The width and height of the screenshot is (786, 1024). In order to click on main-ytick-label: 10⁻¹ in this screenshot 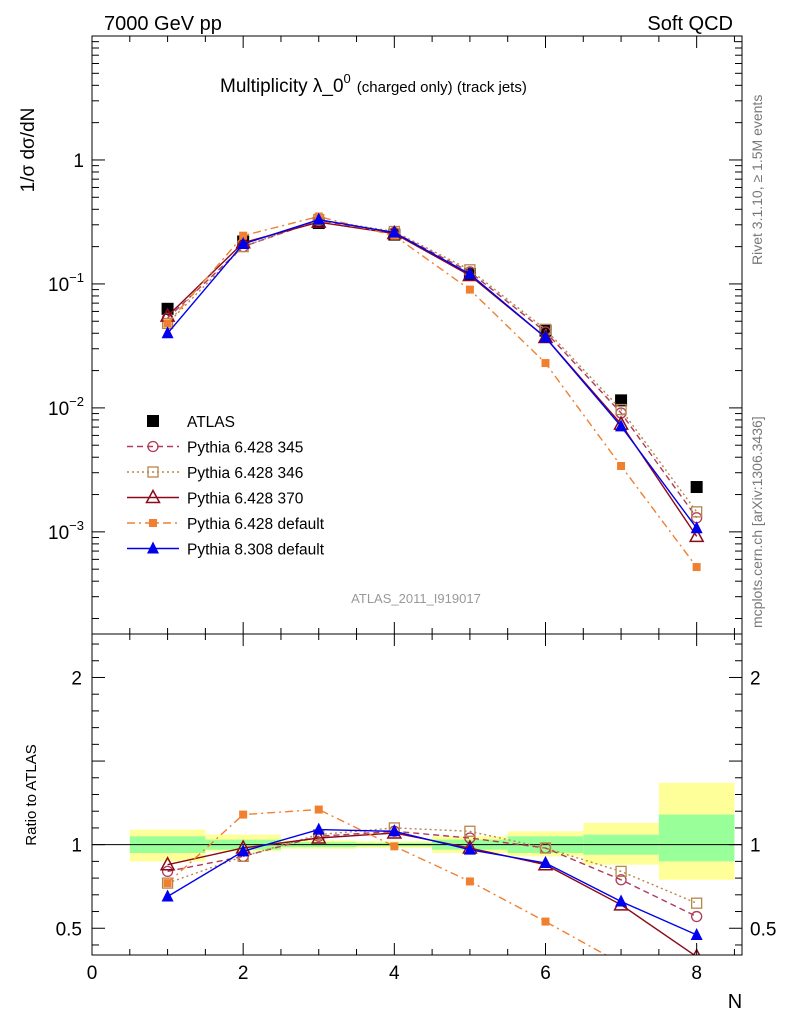, I will do `click(66, 283)`.